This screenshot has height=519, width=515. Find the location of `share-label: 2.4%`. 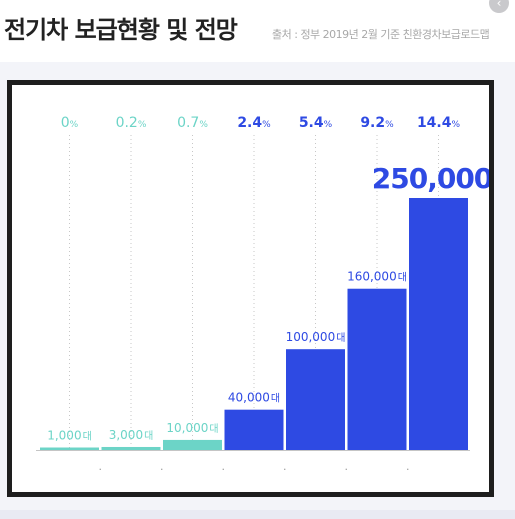

share-label: 2.4% is located at coordinates (254, 123).